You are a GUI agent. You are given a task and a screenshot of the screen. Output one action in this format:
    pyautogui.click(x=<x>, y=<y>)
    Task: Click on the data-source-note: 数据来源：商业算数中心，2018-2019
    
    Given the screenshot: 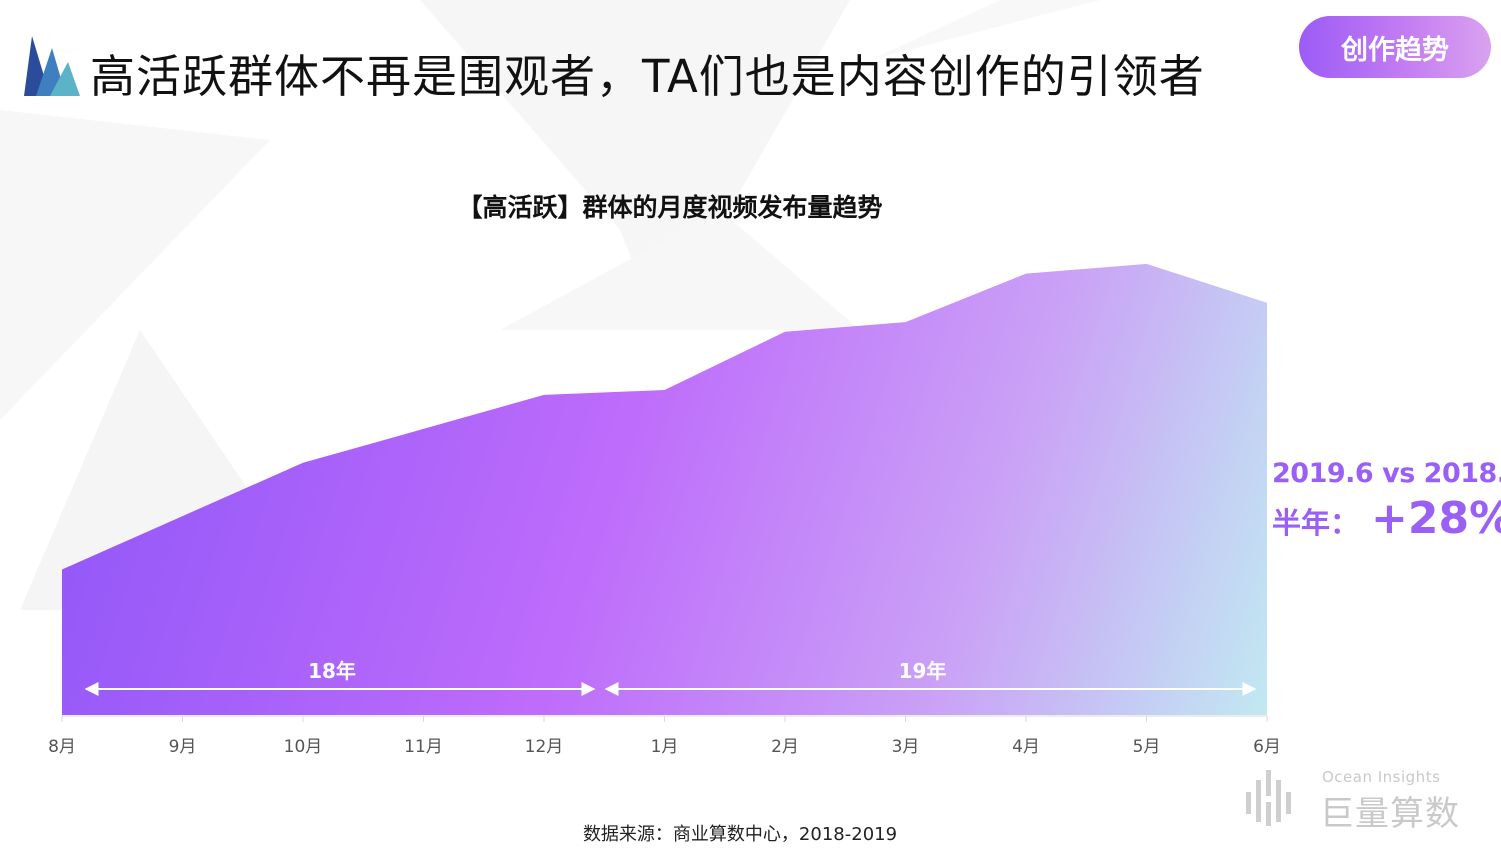 What is the action you would take?
    pyautogui.click(x=740, y=834)
    